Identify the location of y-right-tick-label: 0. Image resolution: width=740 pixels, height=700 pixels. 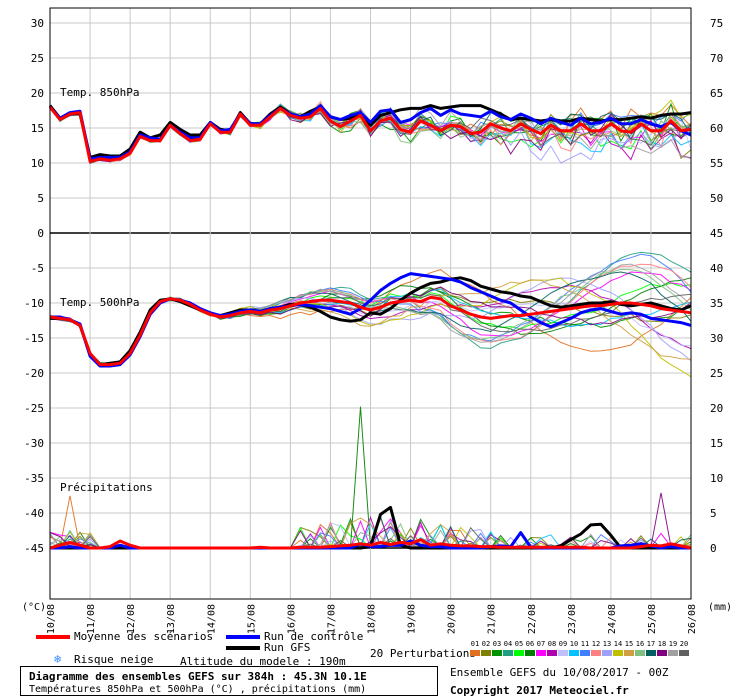
(713, 548).